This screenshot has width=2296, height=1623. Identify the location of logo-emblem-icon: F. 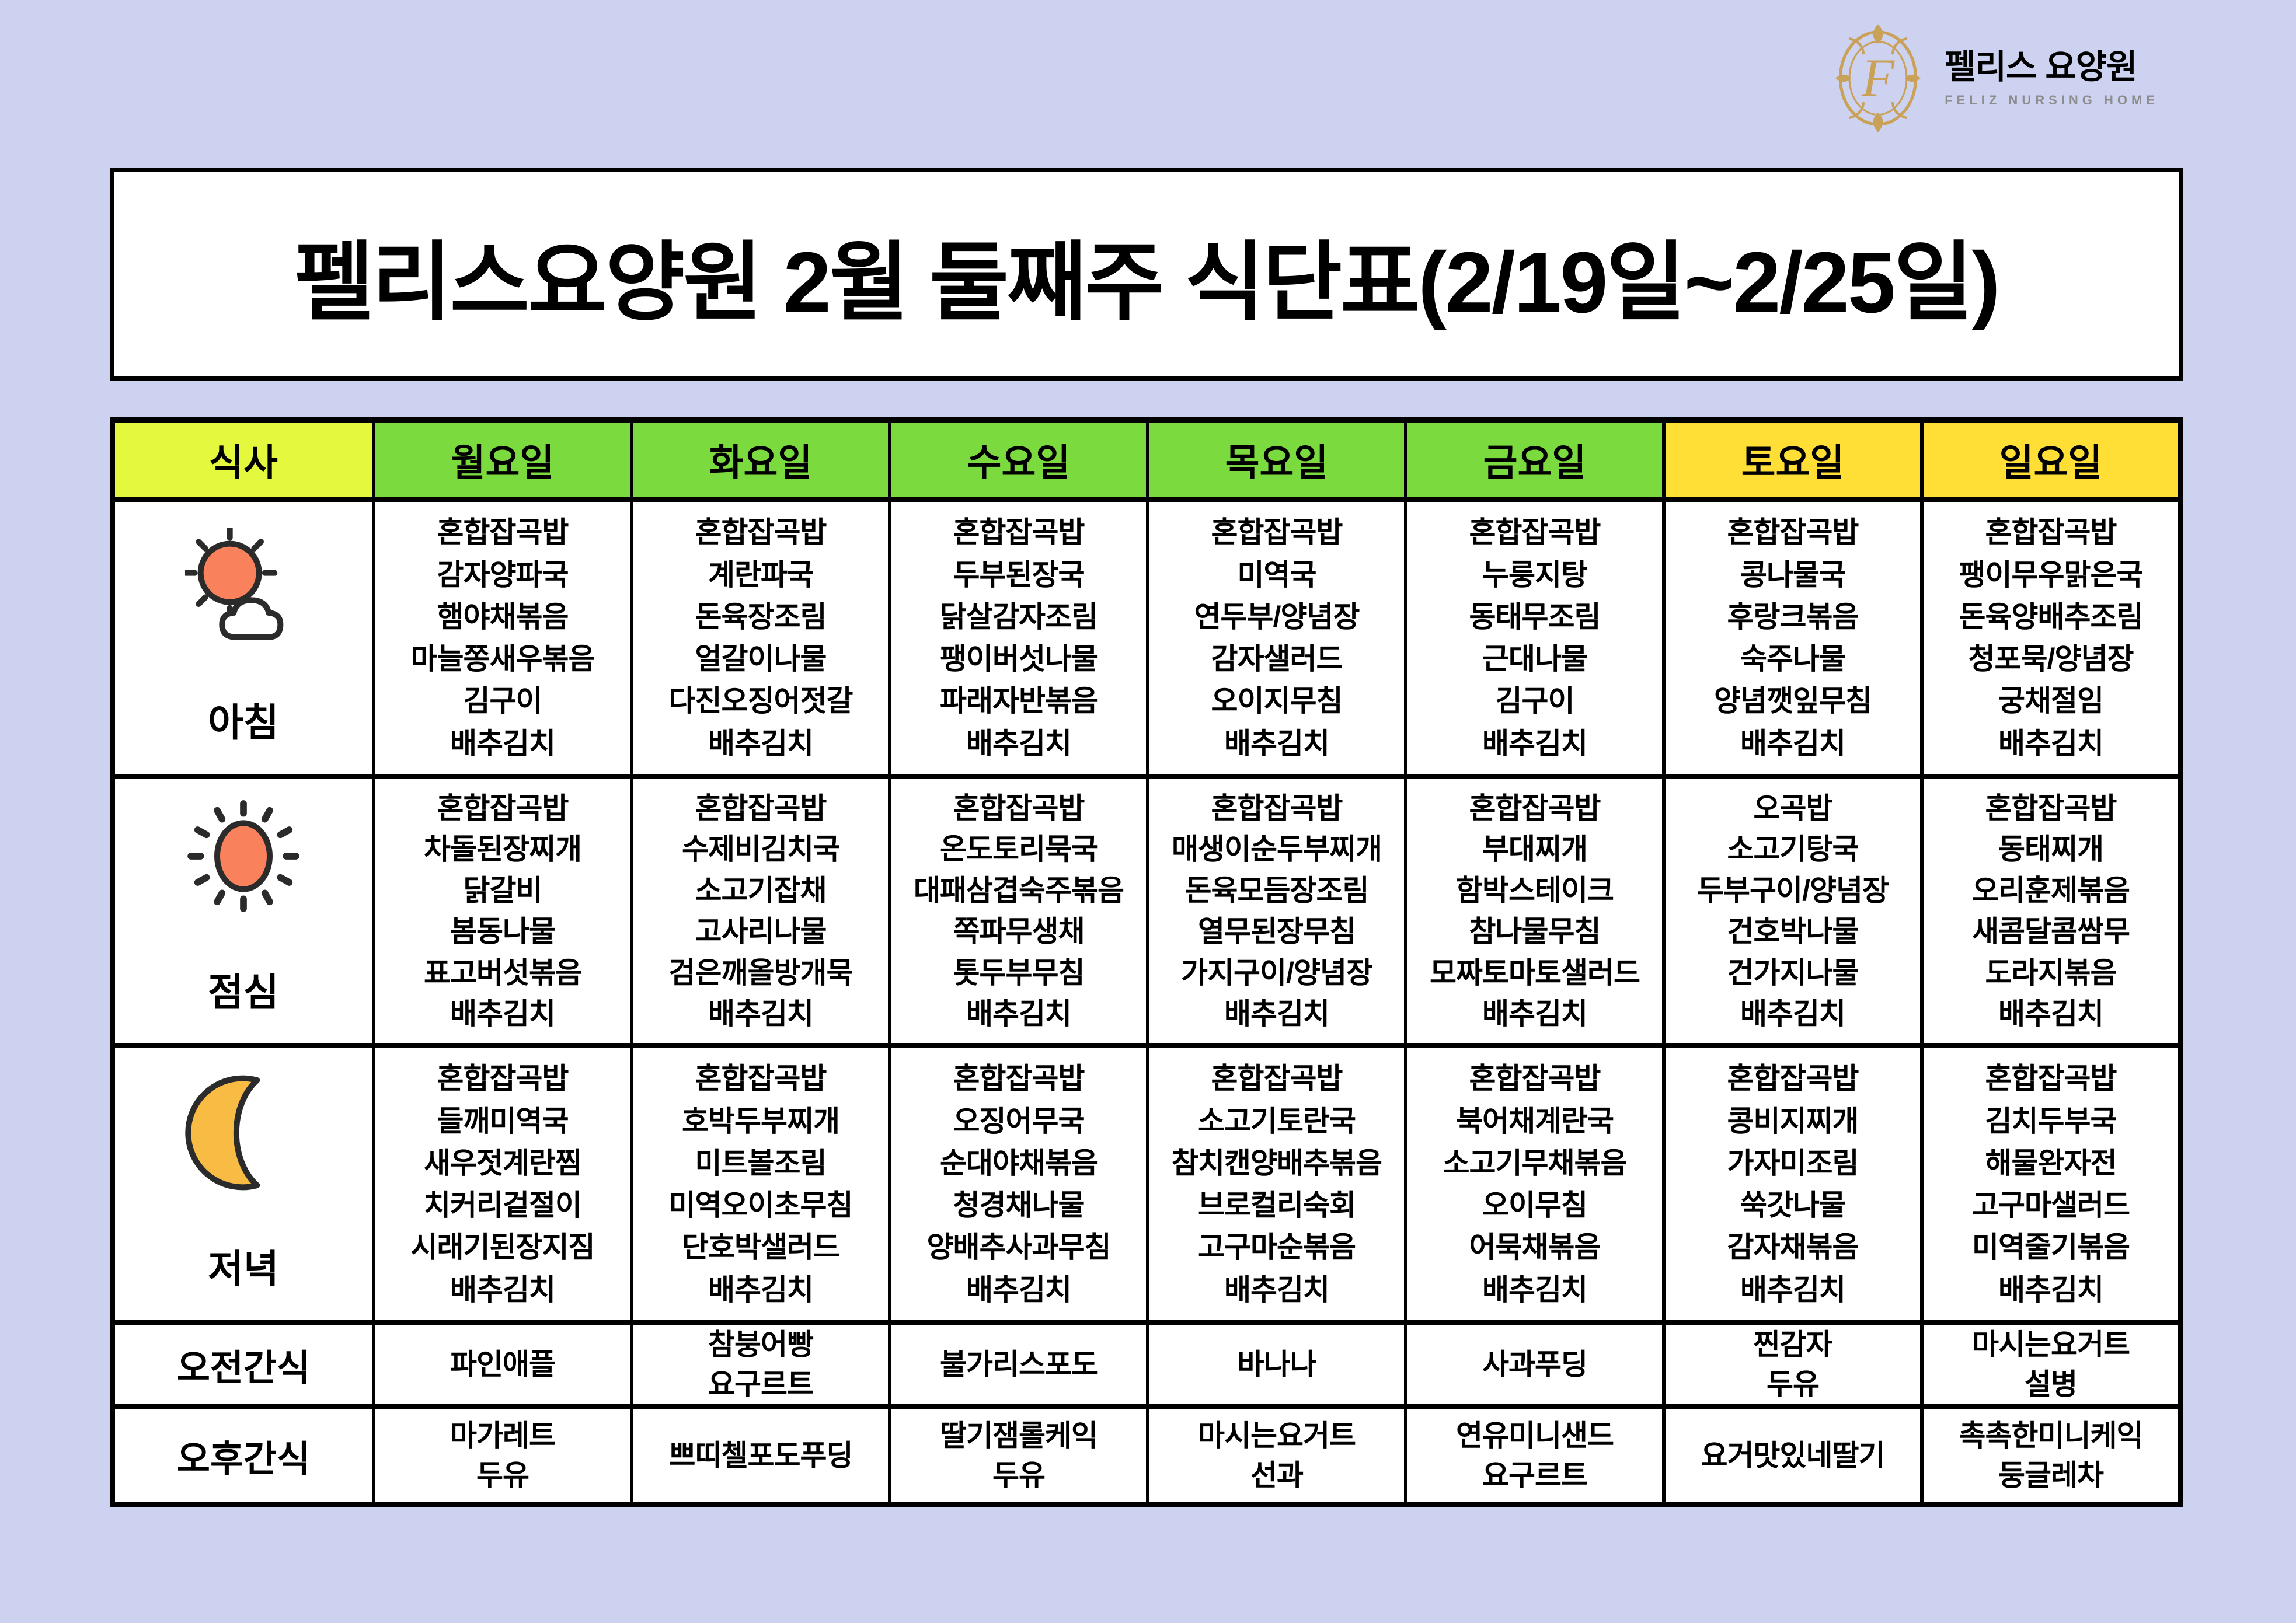
(1878, 78).